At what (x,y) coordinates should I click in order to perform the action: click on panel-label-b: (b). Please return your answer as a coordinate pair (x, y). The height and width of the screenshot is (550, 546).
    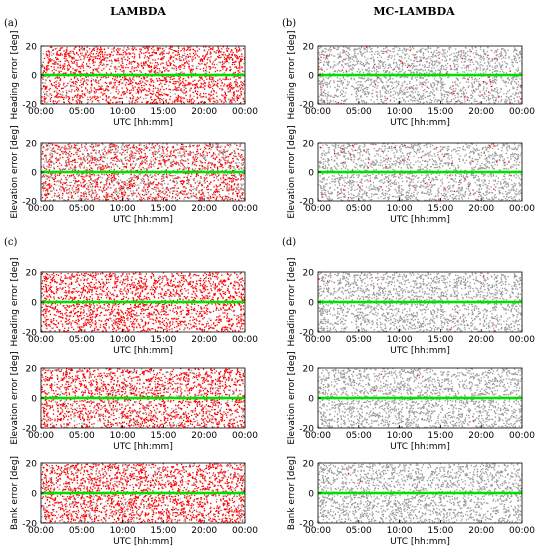
    Looking at the image, I should click on (289, 23).